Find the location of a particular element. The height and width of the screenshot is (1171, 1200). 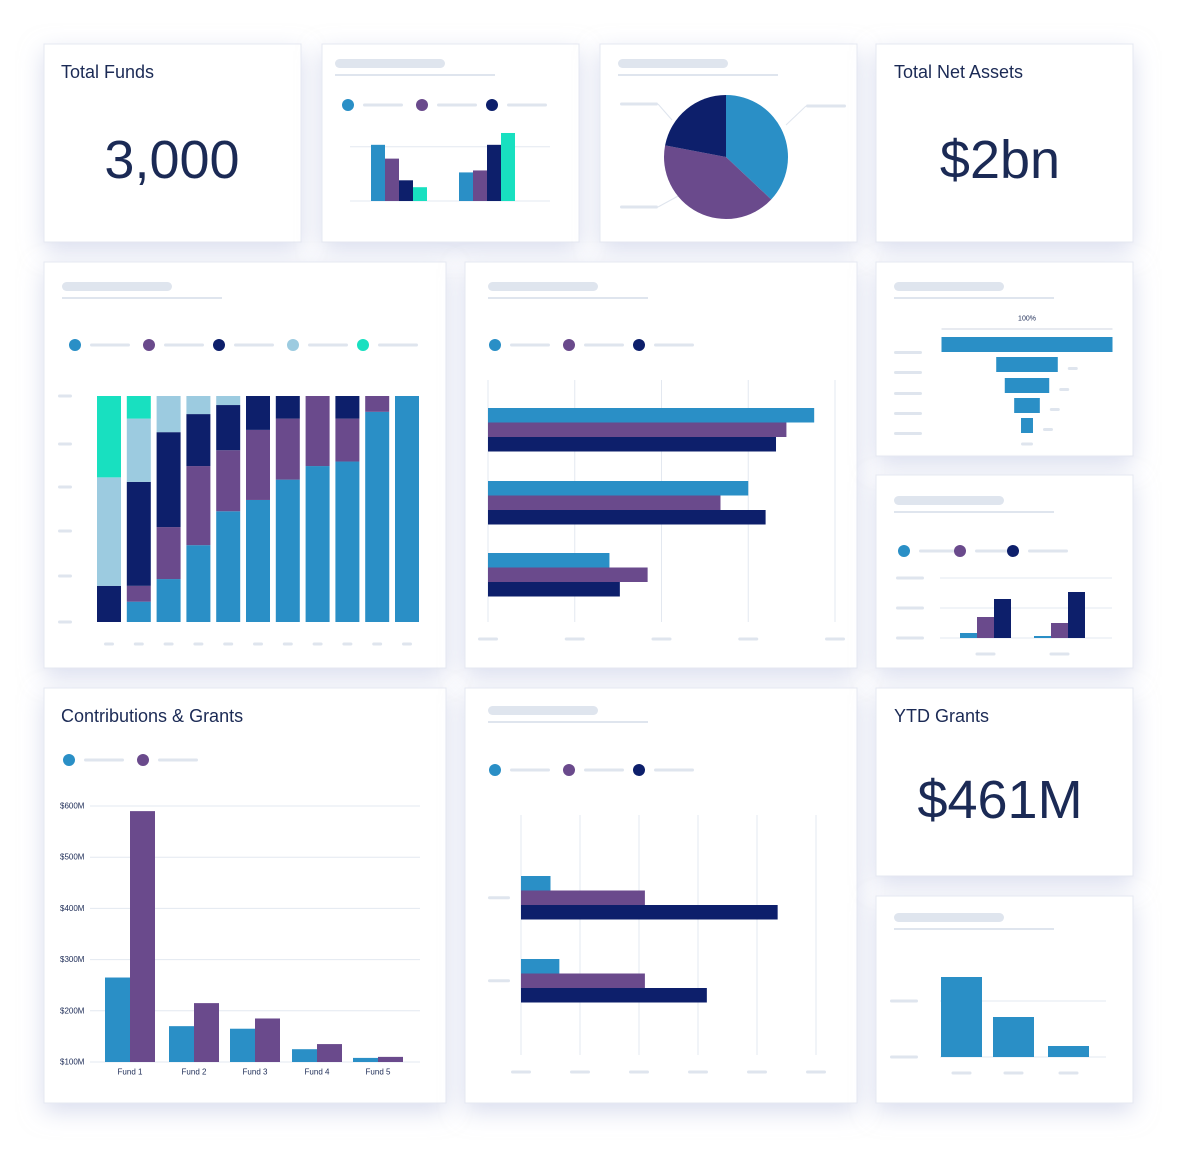

x-tick-label: Fund 4 is located at coordinates (317, 1072).